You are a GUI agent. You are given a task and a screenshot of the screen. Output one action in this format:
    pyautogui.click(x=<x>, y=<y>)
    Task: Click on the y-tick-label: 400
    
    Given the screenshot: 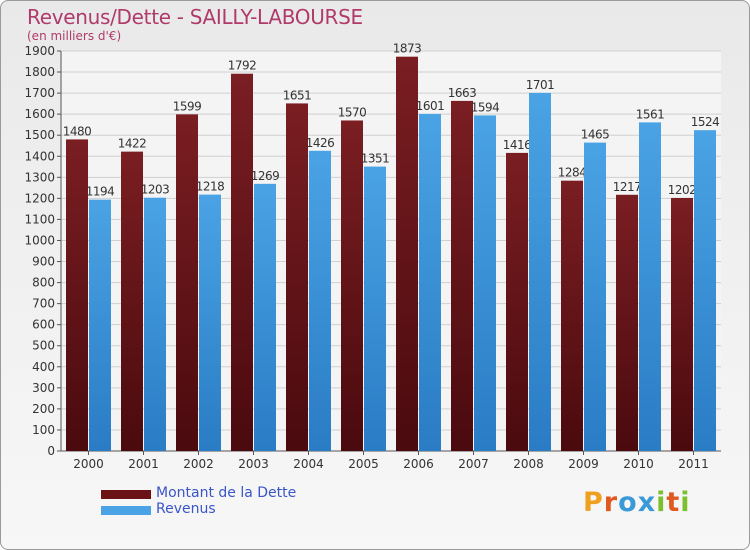 What is the action you would take?
    pyautogui.click(x=43, y=367)
    